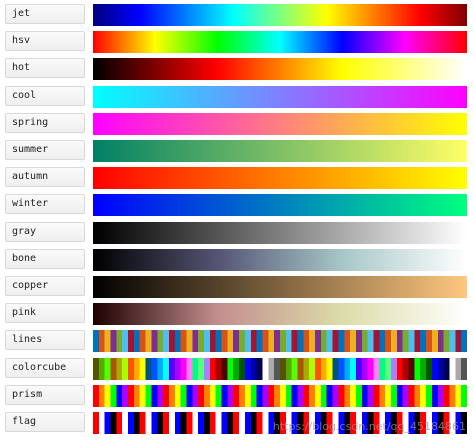 This screenshot has height=443, width=474. I want to click on colormap-row-hot: hot, so click(237, 69).